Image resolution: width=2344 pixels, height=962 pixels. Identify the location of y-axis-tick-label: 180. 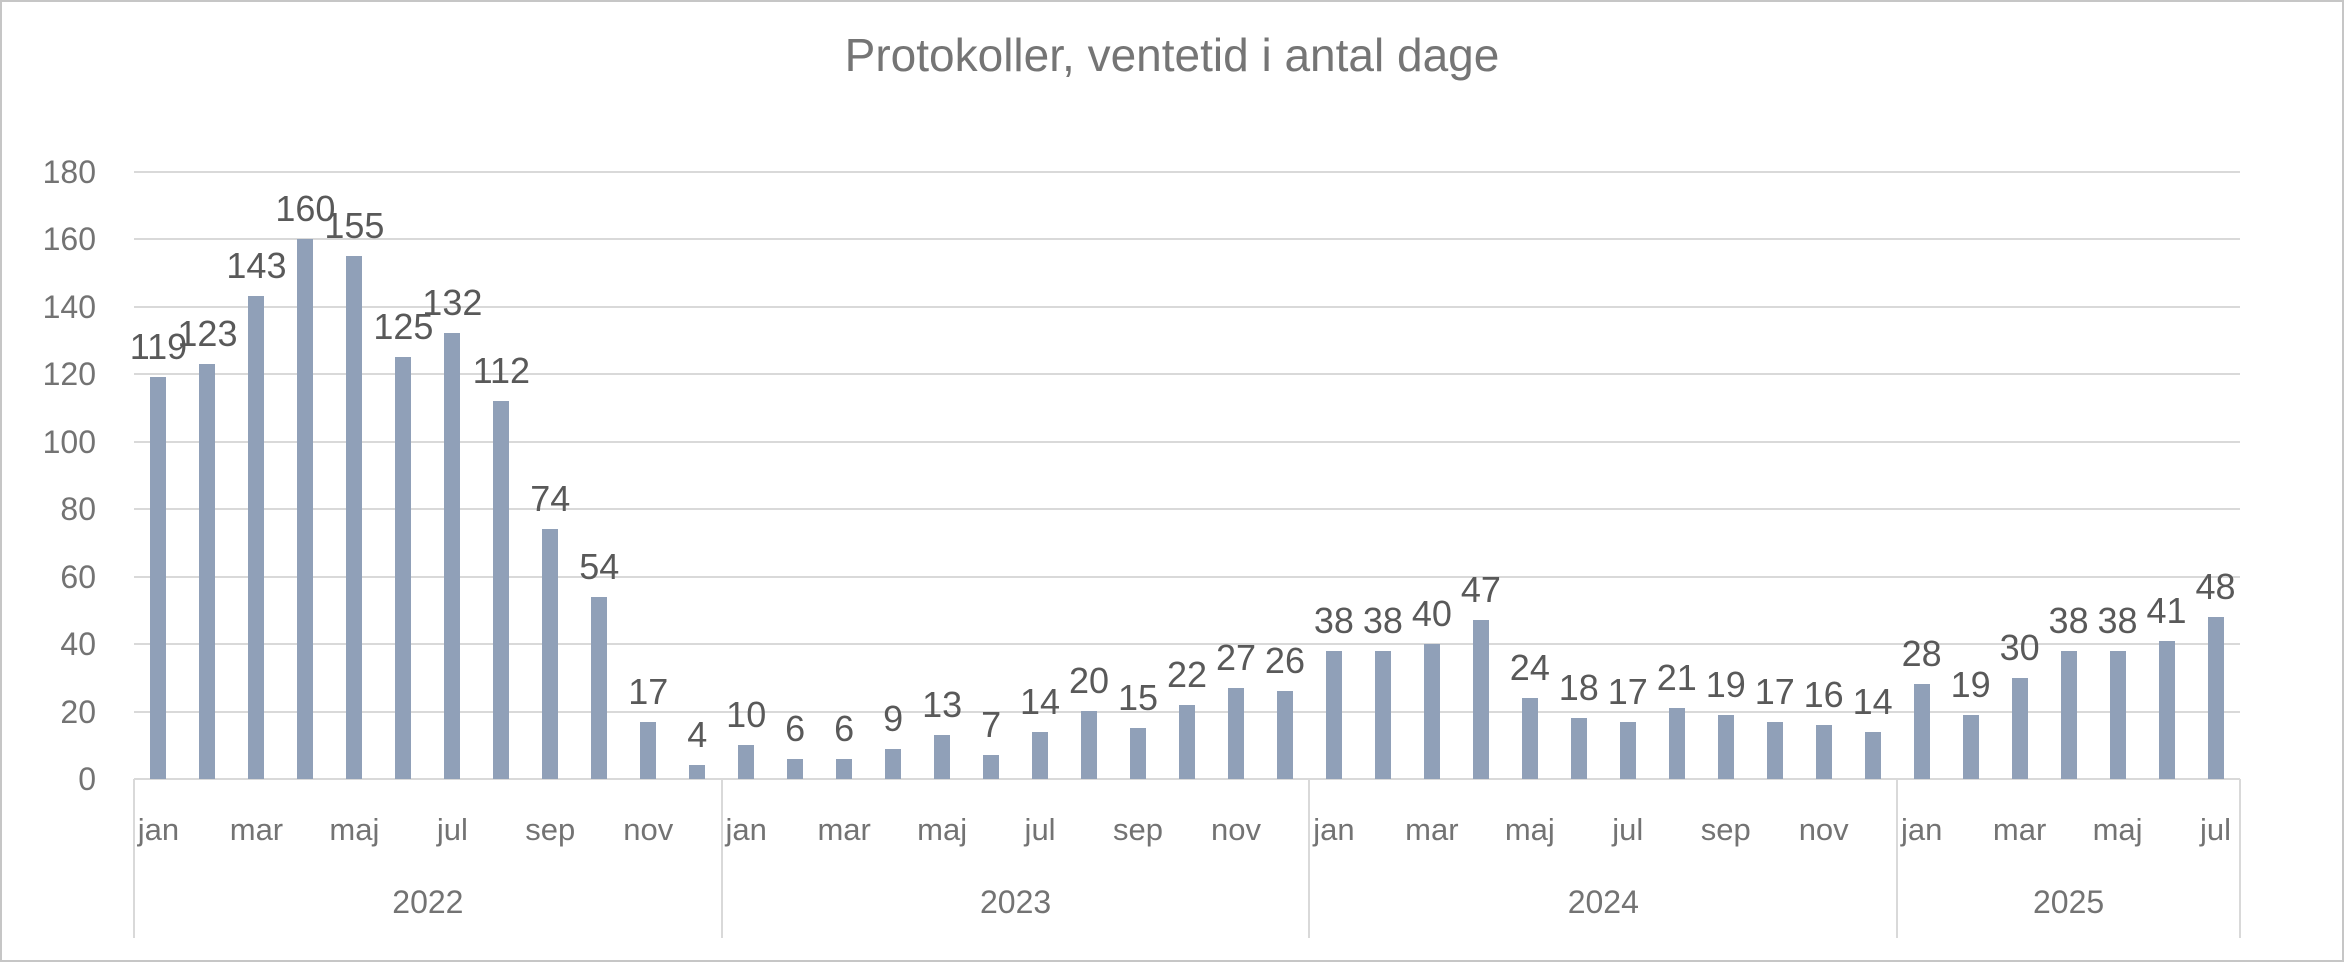
(69, 171).